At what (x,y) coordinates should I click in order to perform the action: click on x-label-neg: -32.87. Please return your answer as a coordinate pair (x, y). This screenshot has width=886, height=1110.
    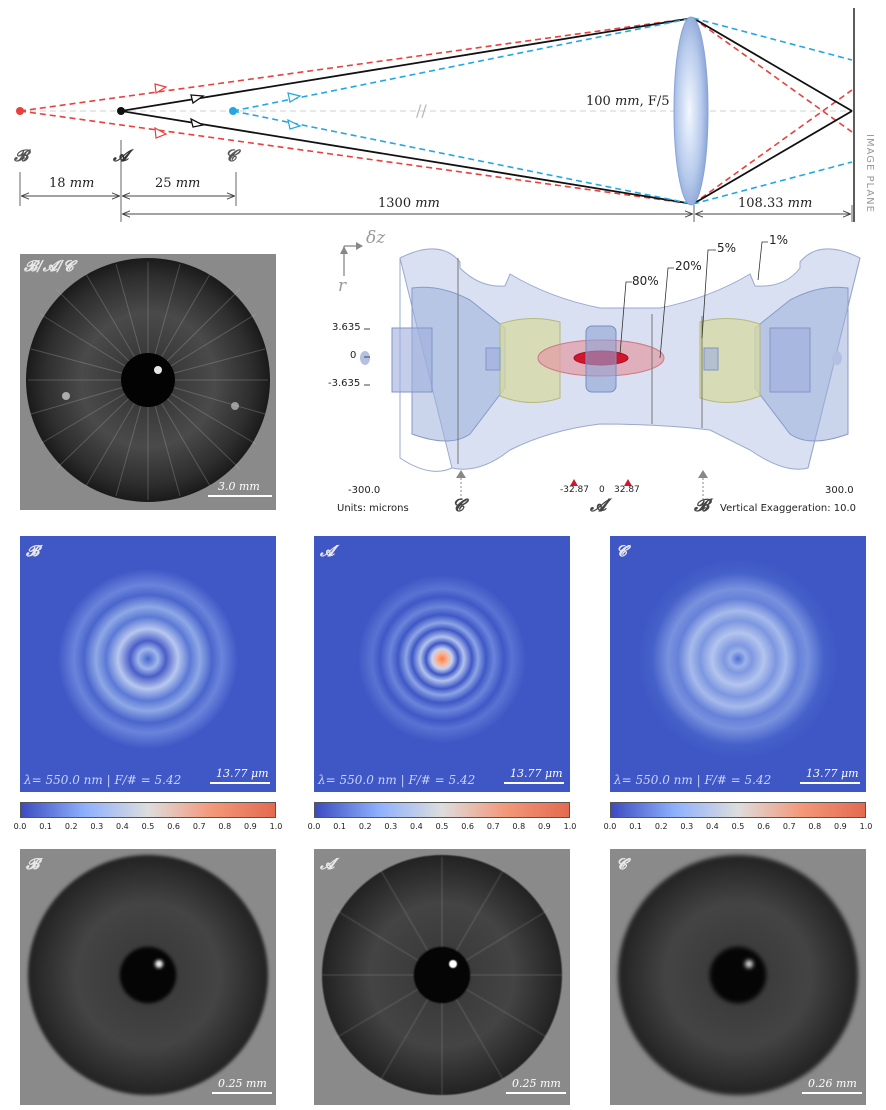
    Looking at the image, I should click on (575, 490).